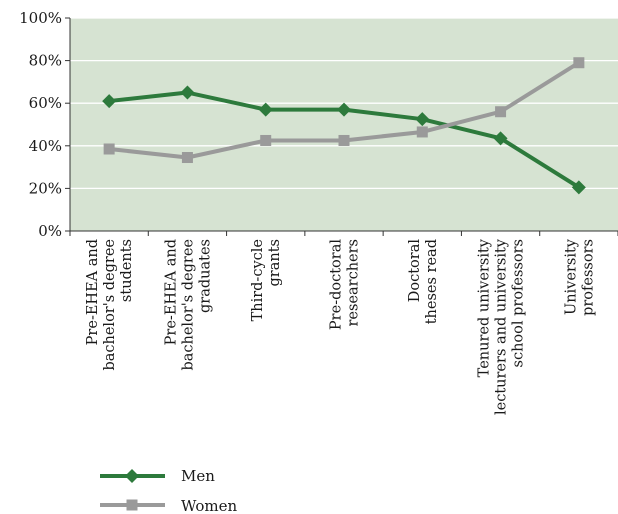 Image resolution: width=618 pixels, height=514 pixels. Describe the element at coordinates (209, 505) in the screenshot. I see `legend-label-women: Women` at that location.